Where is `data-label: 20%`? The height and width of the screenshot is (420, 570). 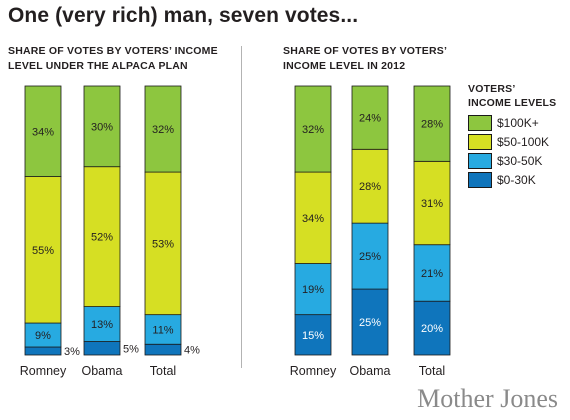 data-label: 20% is located at coordinates (432, 329).